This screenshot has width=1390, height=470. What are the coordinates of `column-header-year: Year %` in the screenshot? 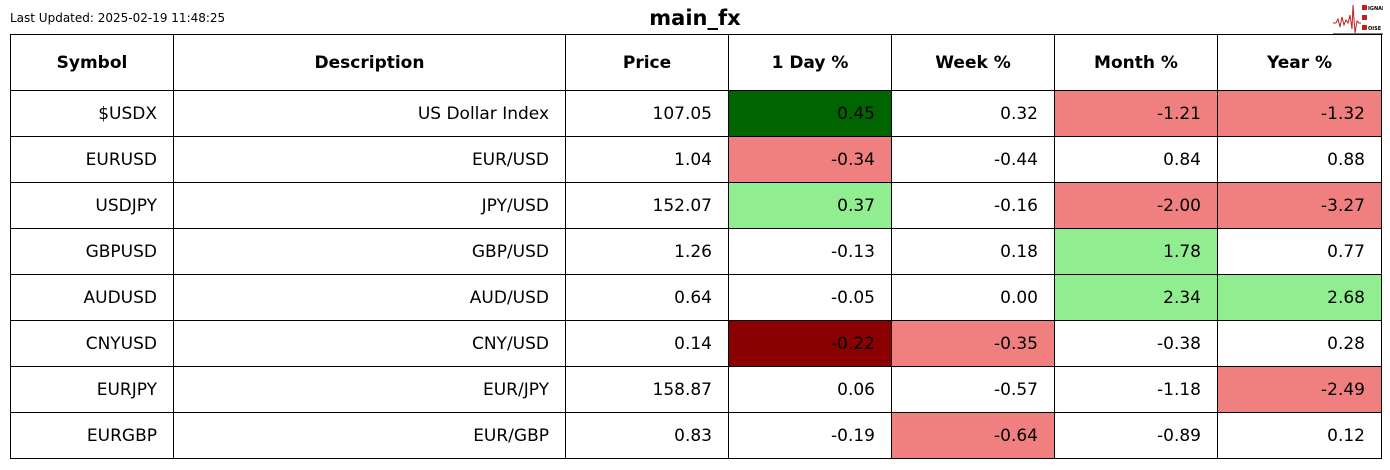 It's located at (1299, 62).